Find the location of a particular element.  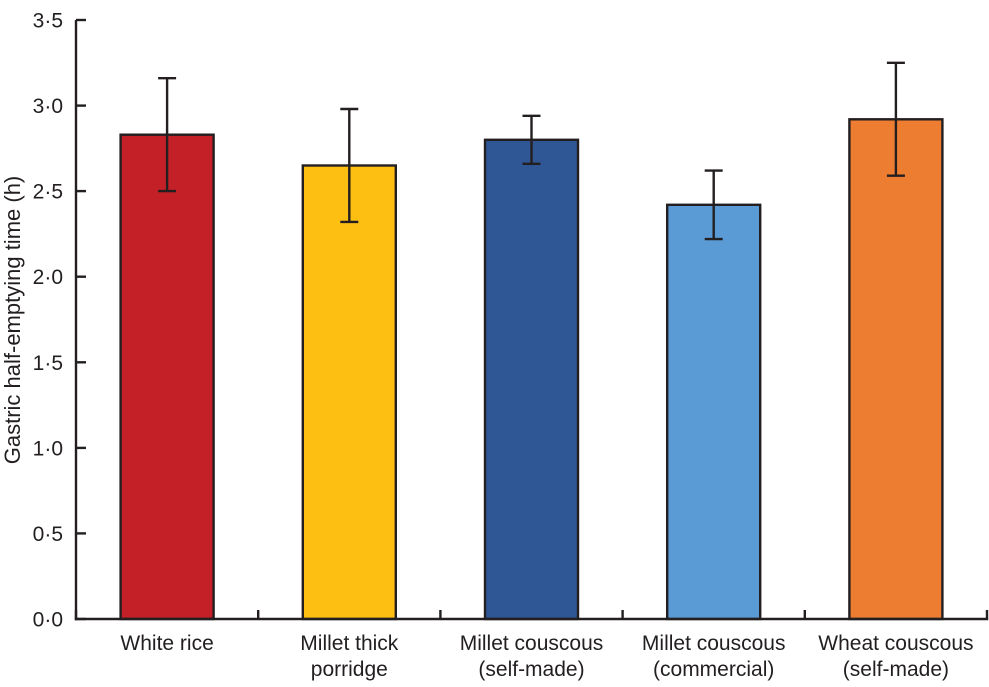

x-tick-label-millet-couscous-commercial-line1: Millet couscous is located at coordinates (714, 643).